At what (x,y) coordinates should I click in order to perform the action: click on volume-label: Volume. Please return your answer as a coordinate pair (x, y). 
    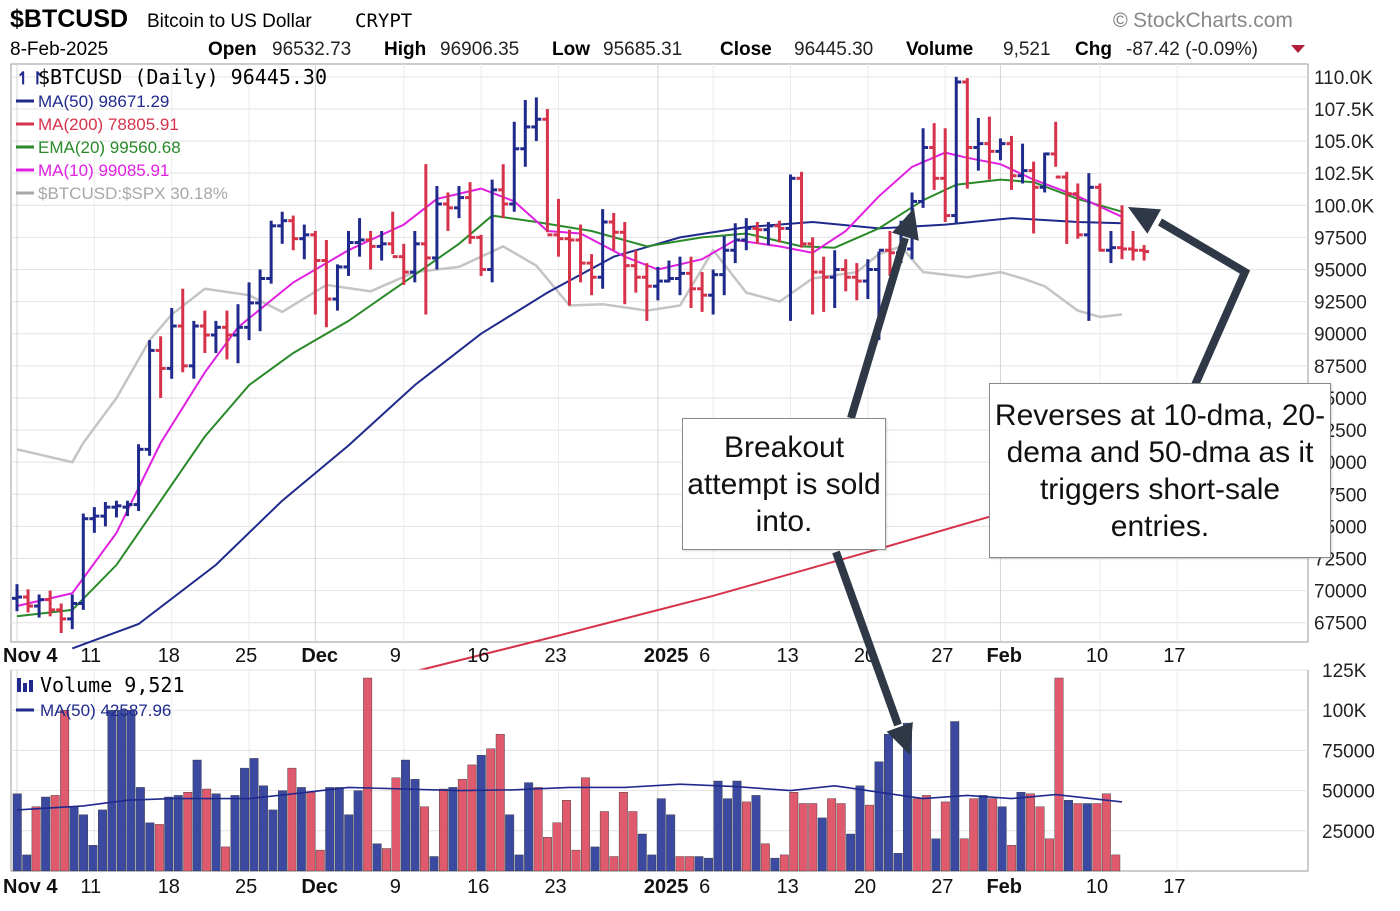
    Looking at the image, I should click on (939, 49).